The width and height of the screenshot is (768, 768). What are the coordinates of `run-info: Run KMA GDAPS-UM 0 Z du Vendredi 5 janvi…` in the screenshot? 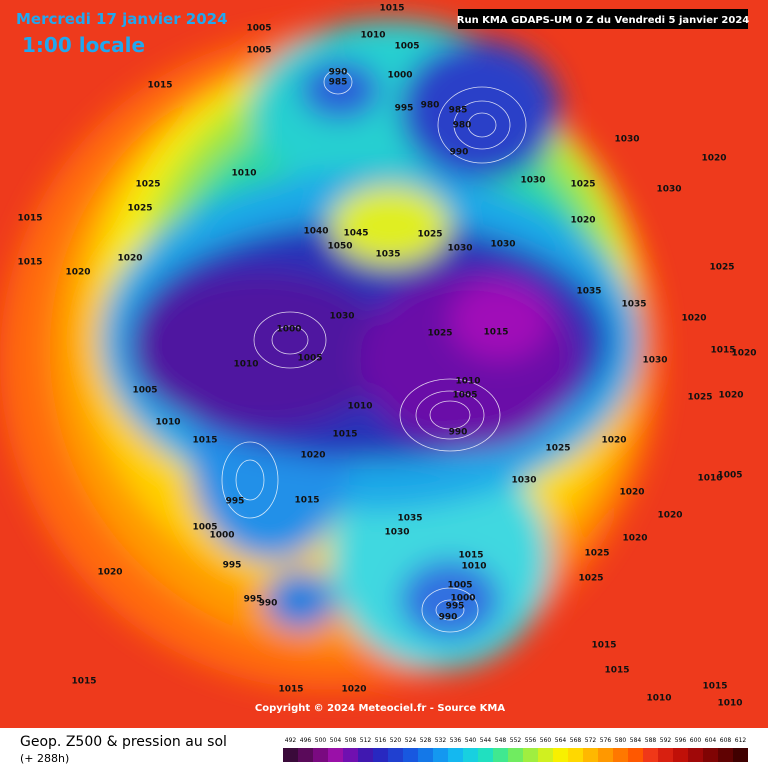 It's located at (603, 20).